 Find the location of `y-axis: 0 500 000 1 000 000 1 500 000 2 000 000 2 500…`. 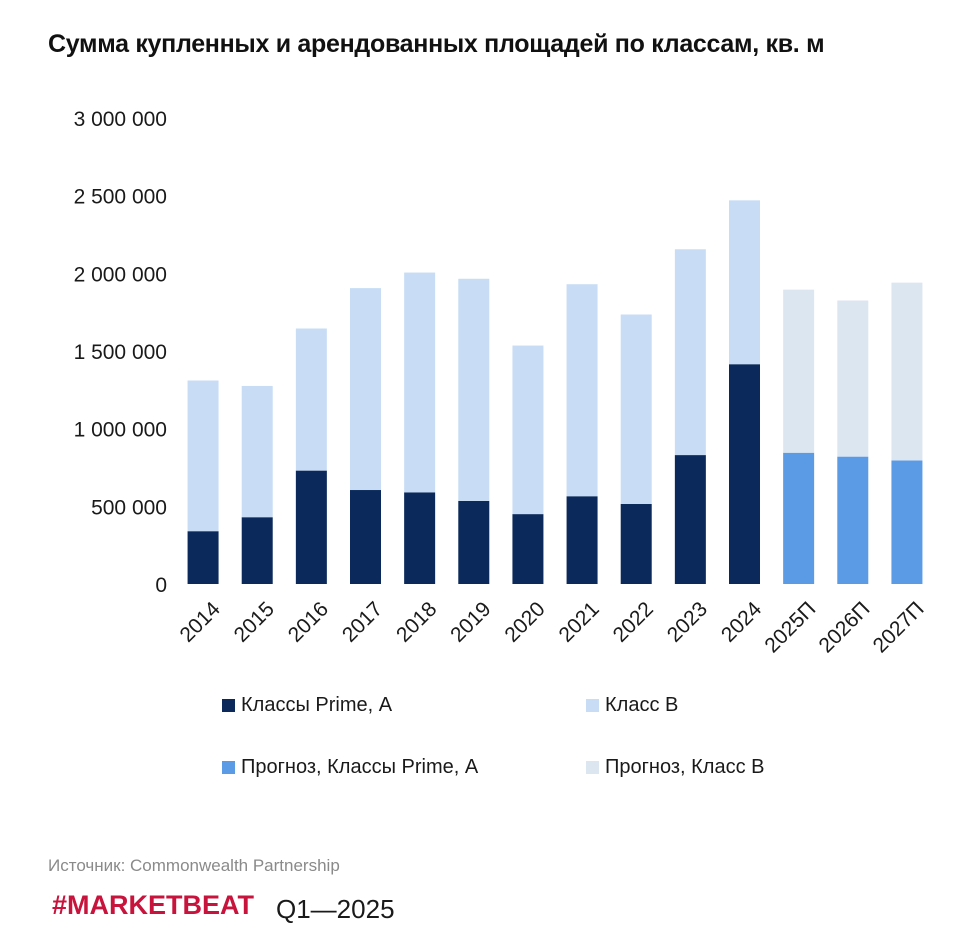

y-axis: 0 500 000 1 000 000 1 500 000 2 000 000 2 500… is located at coordinates (120, 352).